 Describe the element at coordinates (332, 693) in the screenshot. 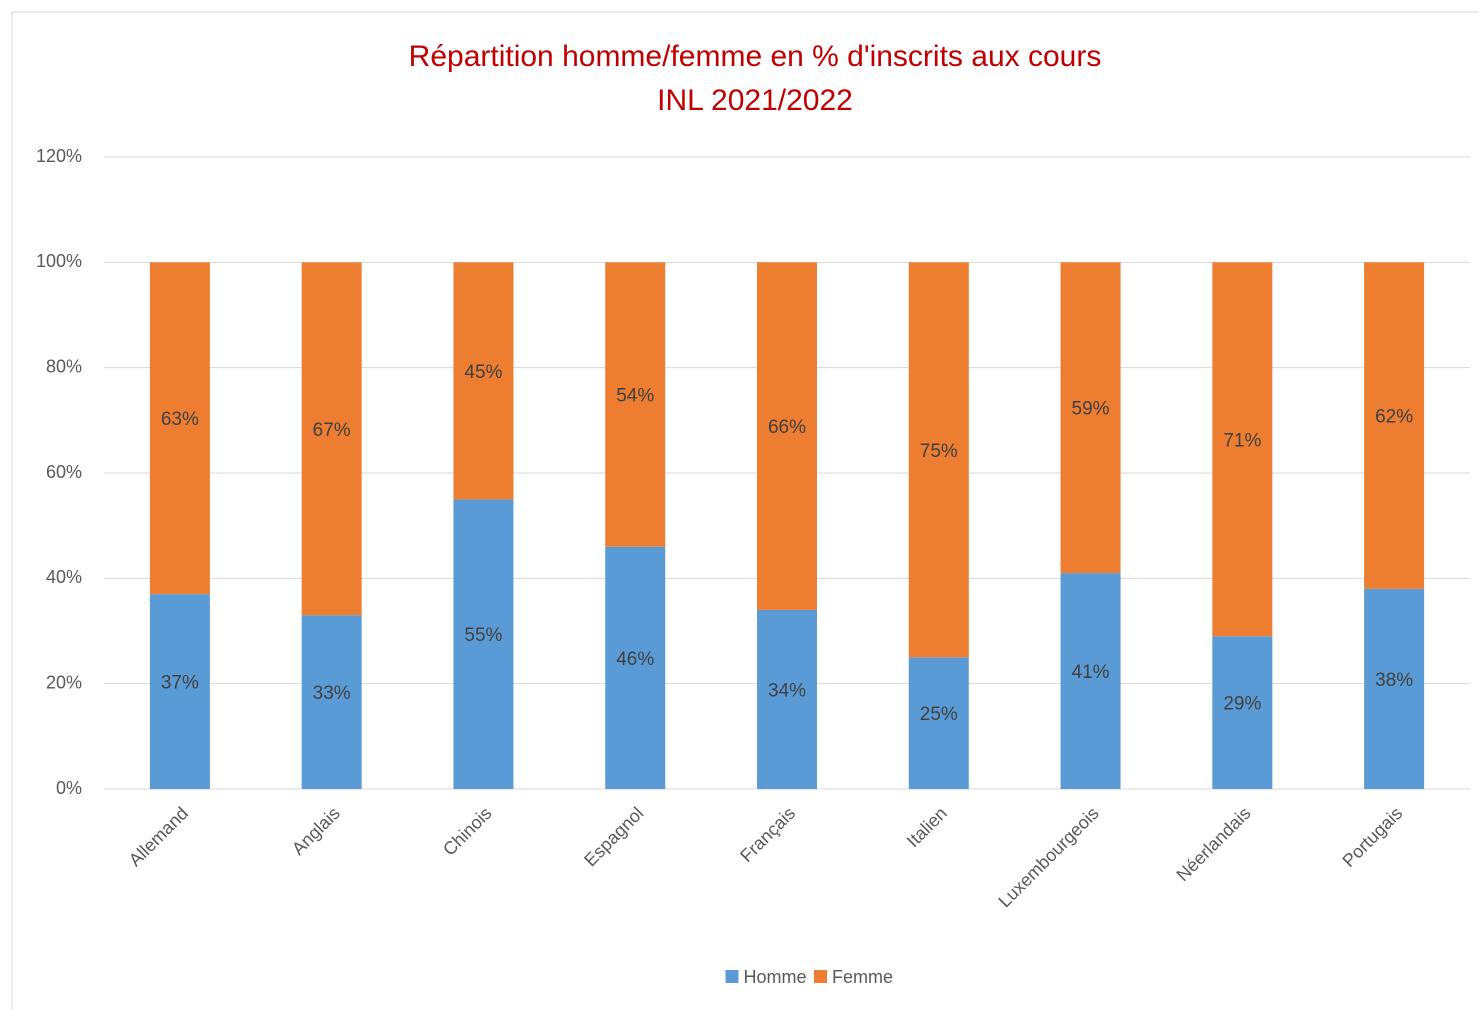

I see `data-label: 33%` at that location.